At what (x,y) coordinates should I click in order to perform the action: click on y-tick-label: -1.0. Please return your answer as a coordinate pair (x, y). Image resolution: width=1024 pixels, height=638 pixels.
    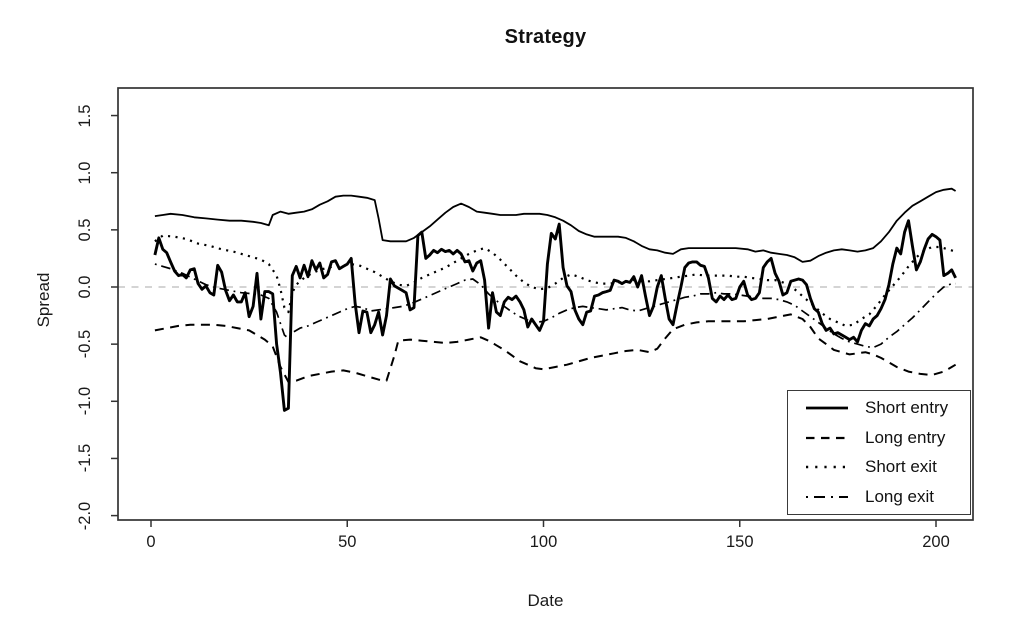
    Looking at the image, I should click on (85, 401).